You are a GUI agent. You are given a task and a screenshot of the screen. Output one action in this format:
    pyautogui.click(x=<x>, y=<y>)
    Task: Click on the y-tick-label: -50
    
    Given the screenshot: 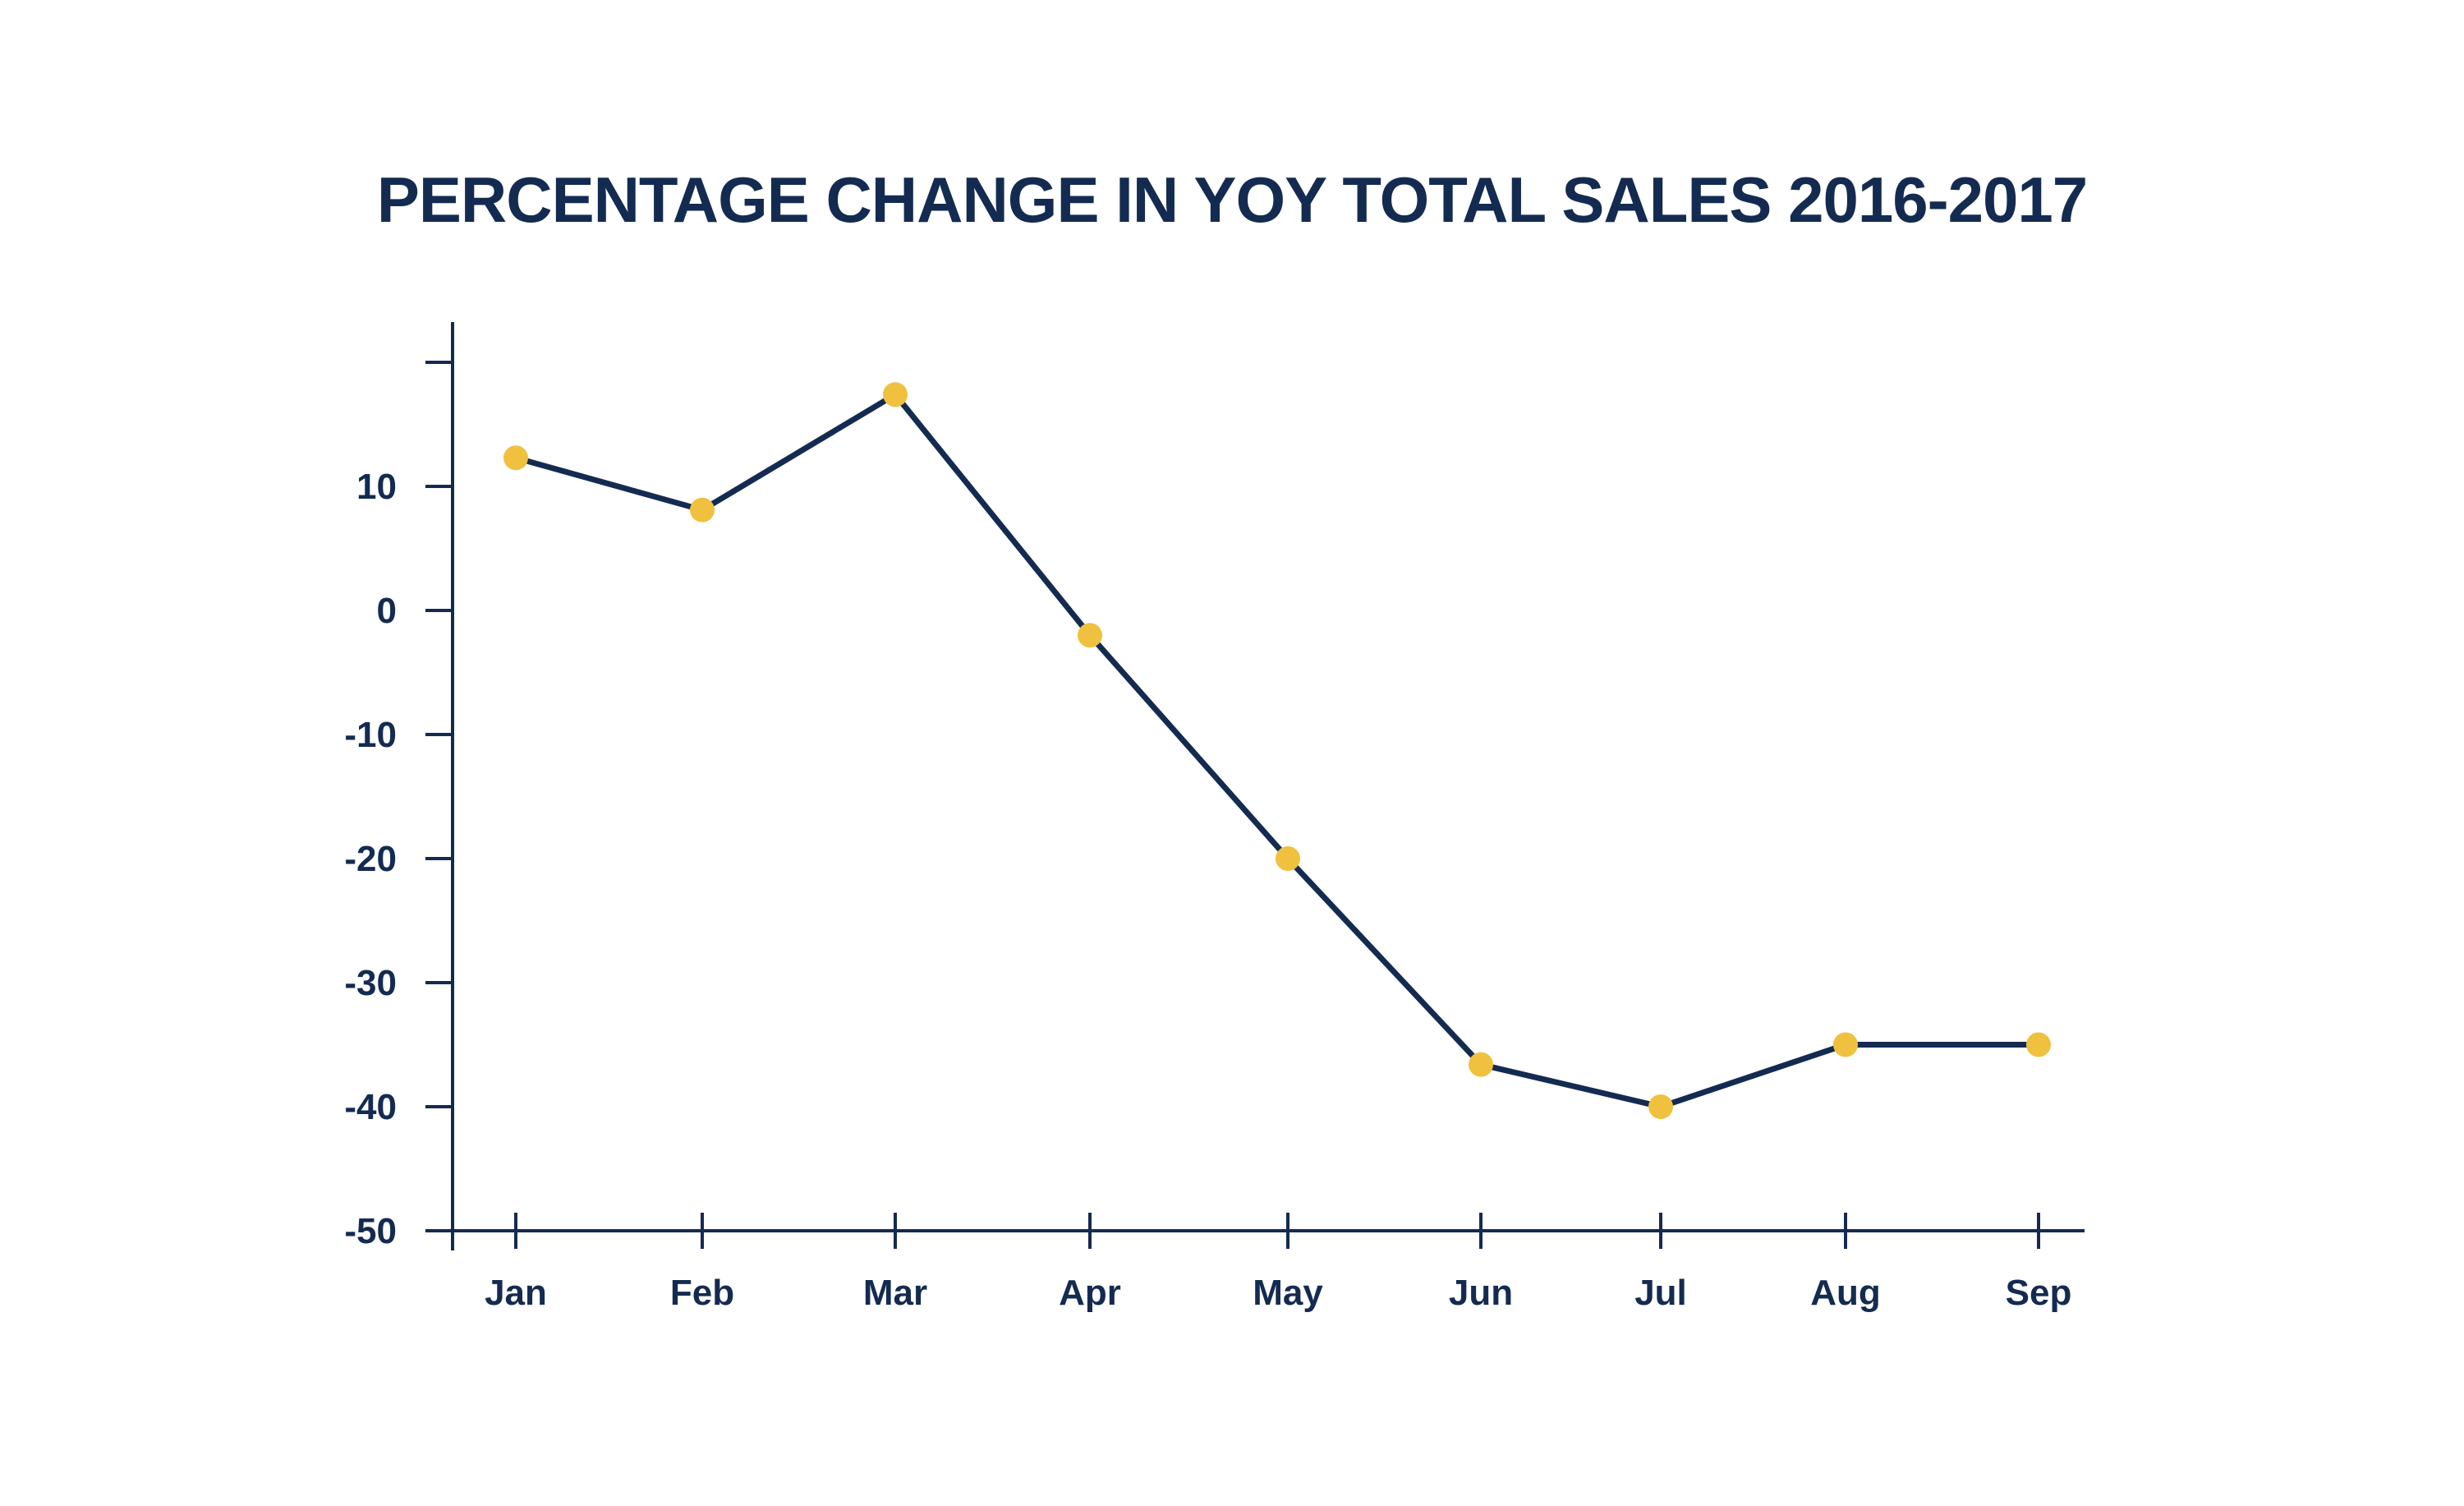 What is the action you would take?
    pyautogui.click(x=370, y=1231)
    